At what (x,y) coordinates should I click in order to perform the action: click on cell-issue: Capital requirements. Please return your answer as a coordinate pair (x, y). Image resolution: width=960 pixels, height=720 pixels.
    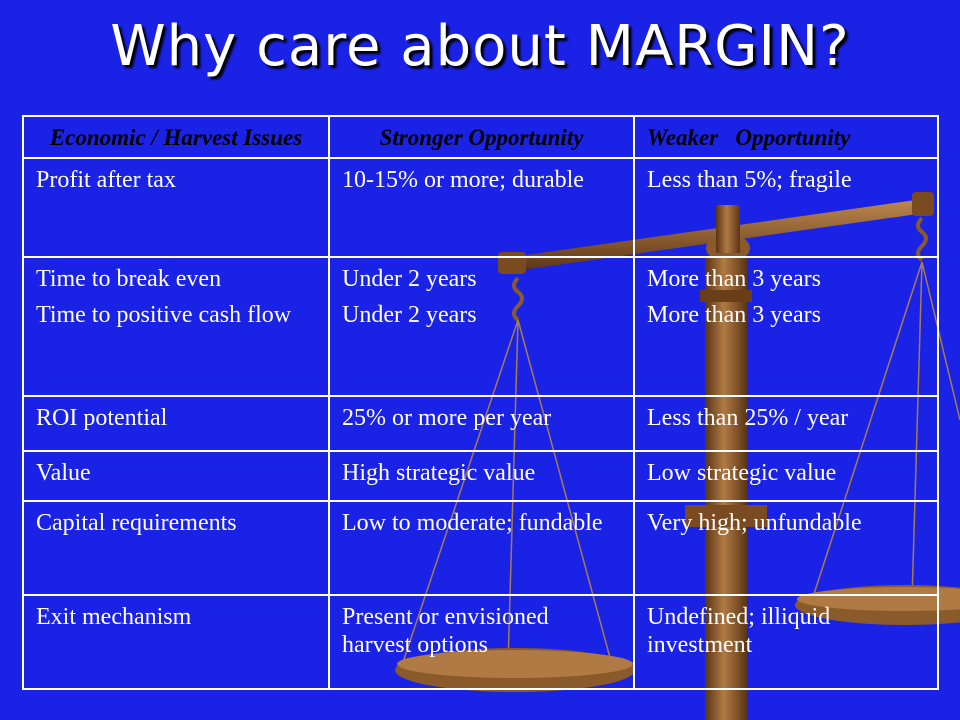
    Looking at the image, I should click on (176, 548).